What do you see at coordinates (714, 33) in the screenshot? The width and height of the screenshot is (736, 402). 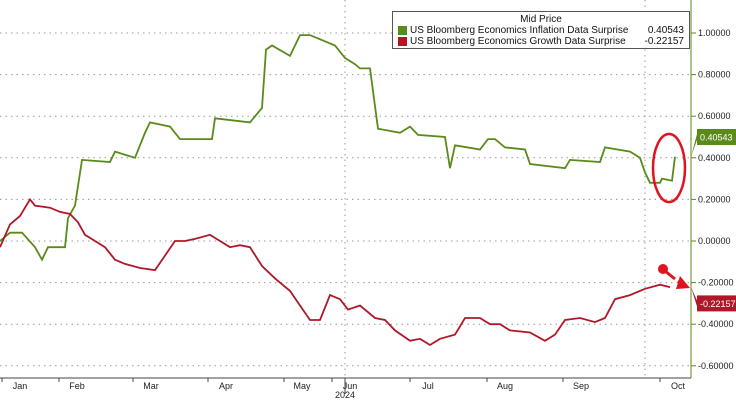 I see `y-tick-label: 1.00000` at bounding box center [714, 33].